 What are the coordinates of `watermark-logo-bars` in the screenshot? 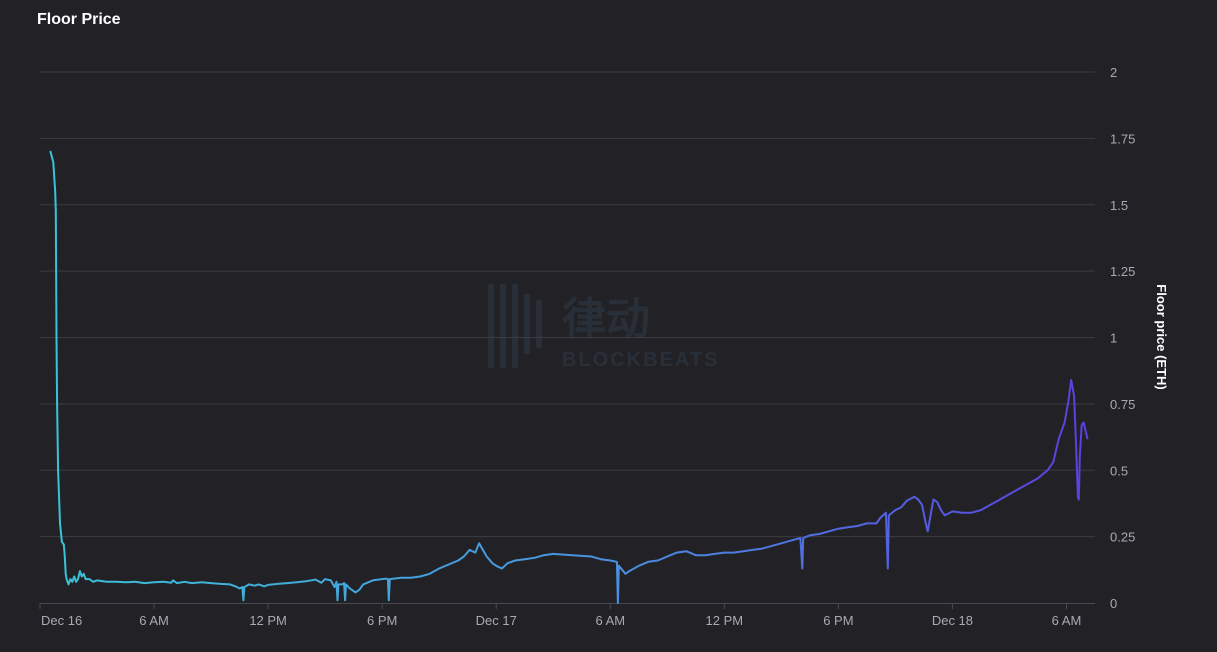 It's located at (515, 326).